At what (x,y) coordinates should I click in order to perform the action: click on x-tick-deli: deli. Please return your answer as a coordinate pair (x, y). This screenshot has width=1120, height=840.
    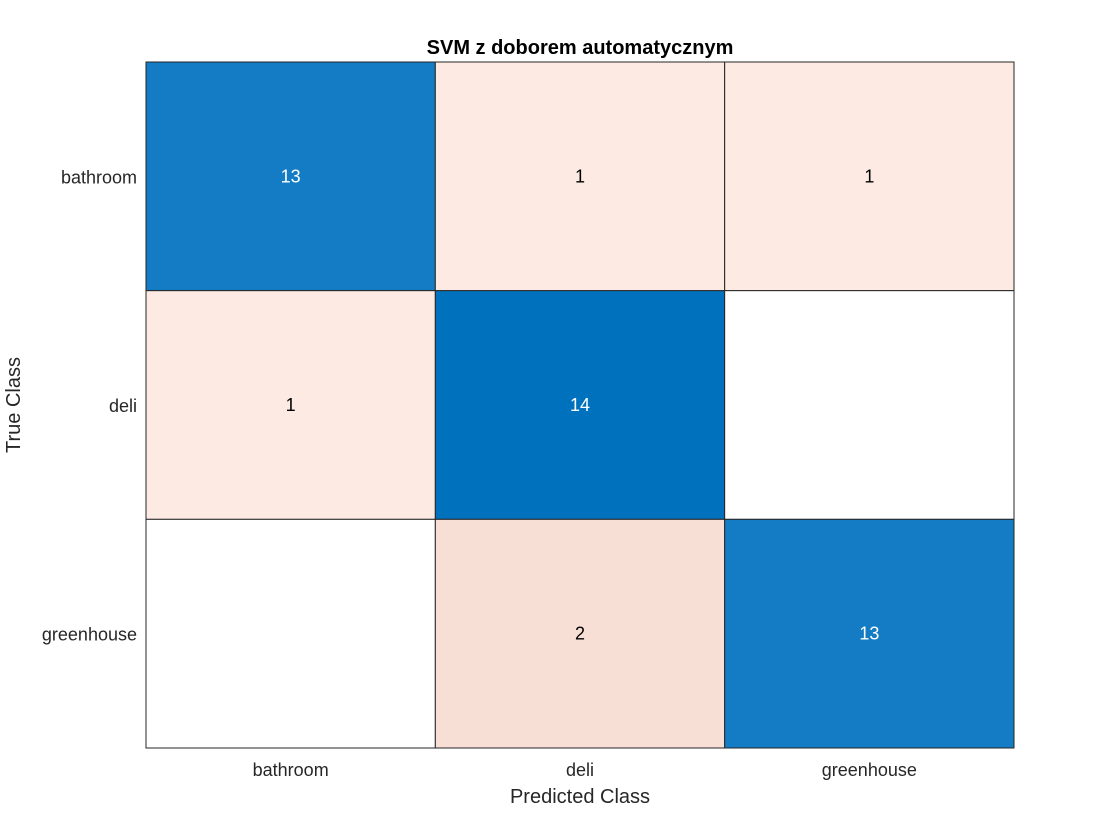
    Looking at the image, I should click on (580, 770).